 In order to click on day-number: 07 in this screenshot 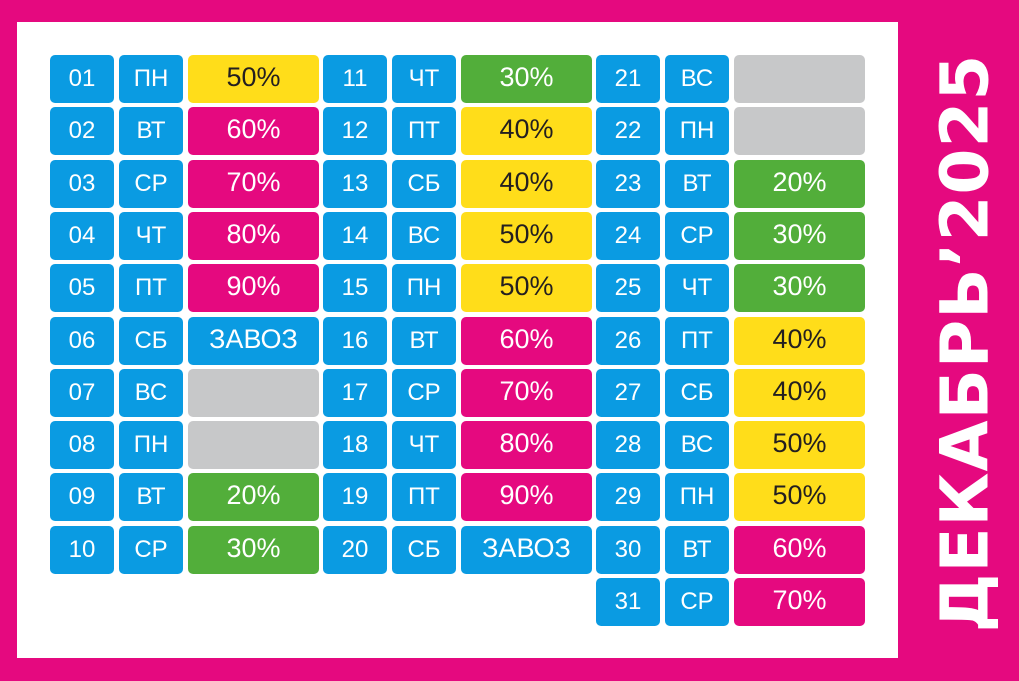, I will do `click(82, 393)`.